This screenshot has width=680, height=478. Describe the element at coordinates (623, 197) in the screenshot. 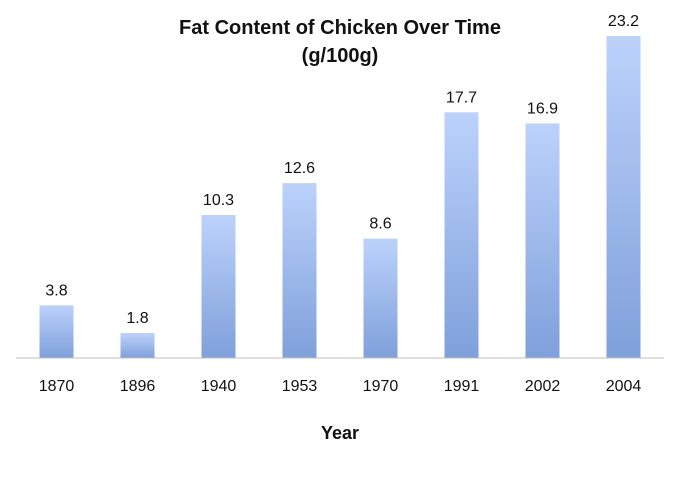

I see `bar-2004` at that location.